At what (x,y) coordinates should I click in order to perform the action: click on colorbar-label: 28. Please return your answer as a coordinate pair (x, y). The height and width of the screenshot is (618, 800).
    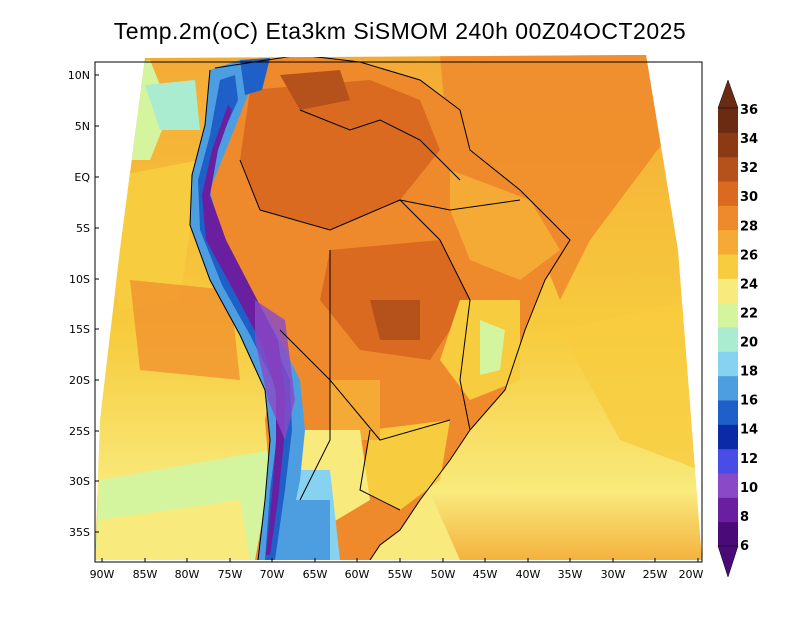
    Looking at the image, I should click on (749, 226).